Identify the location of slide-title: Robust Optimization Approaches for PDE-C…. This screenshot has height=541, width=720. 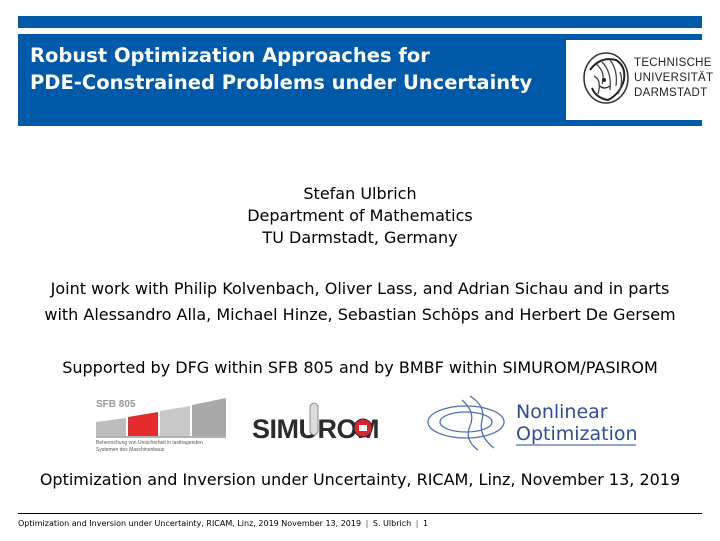
(300, 69).